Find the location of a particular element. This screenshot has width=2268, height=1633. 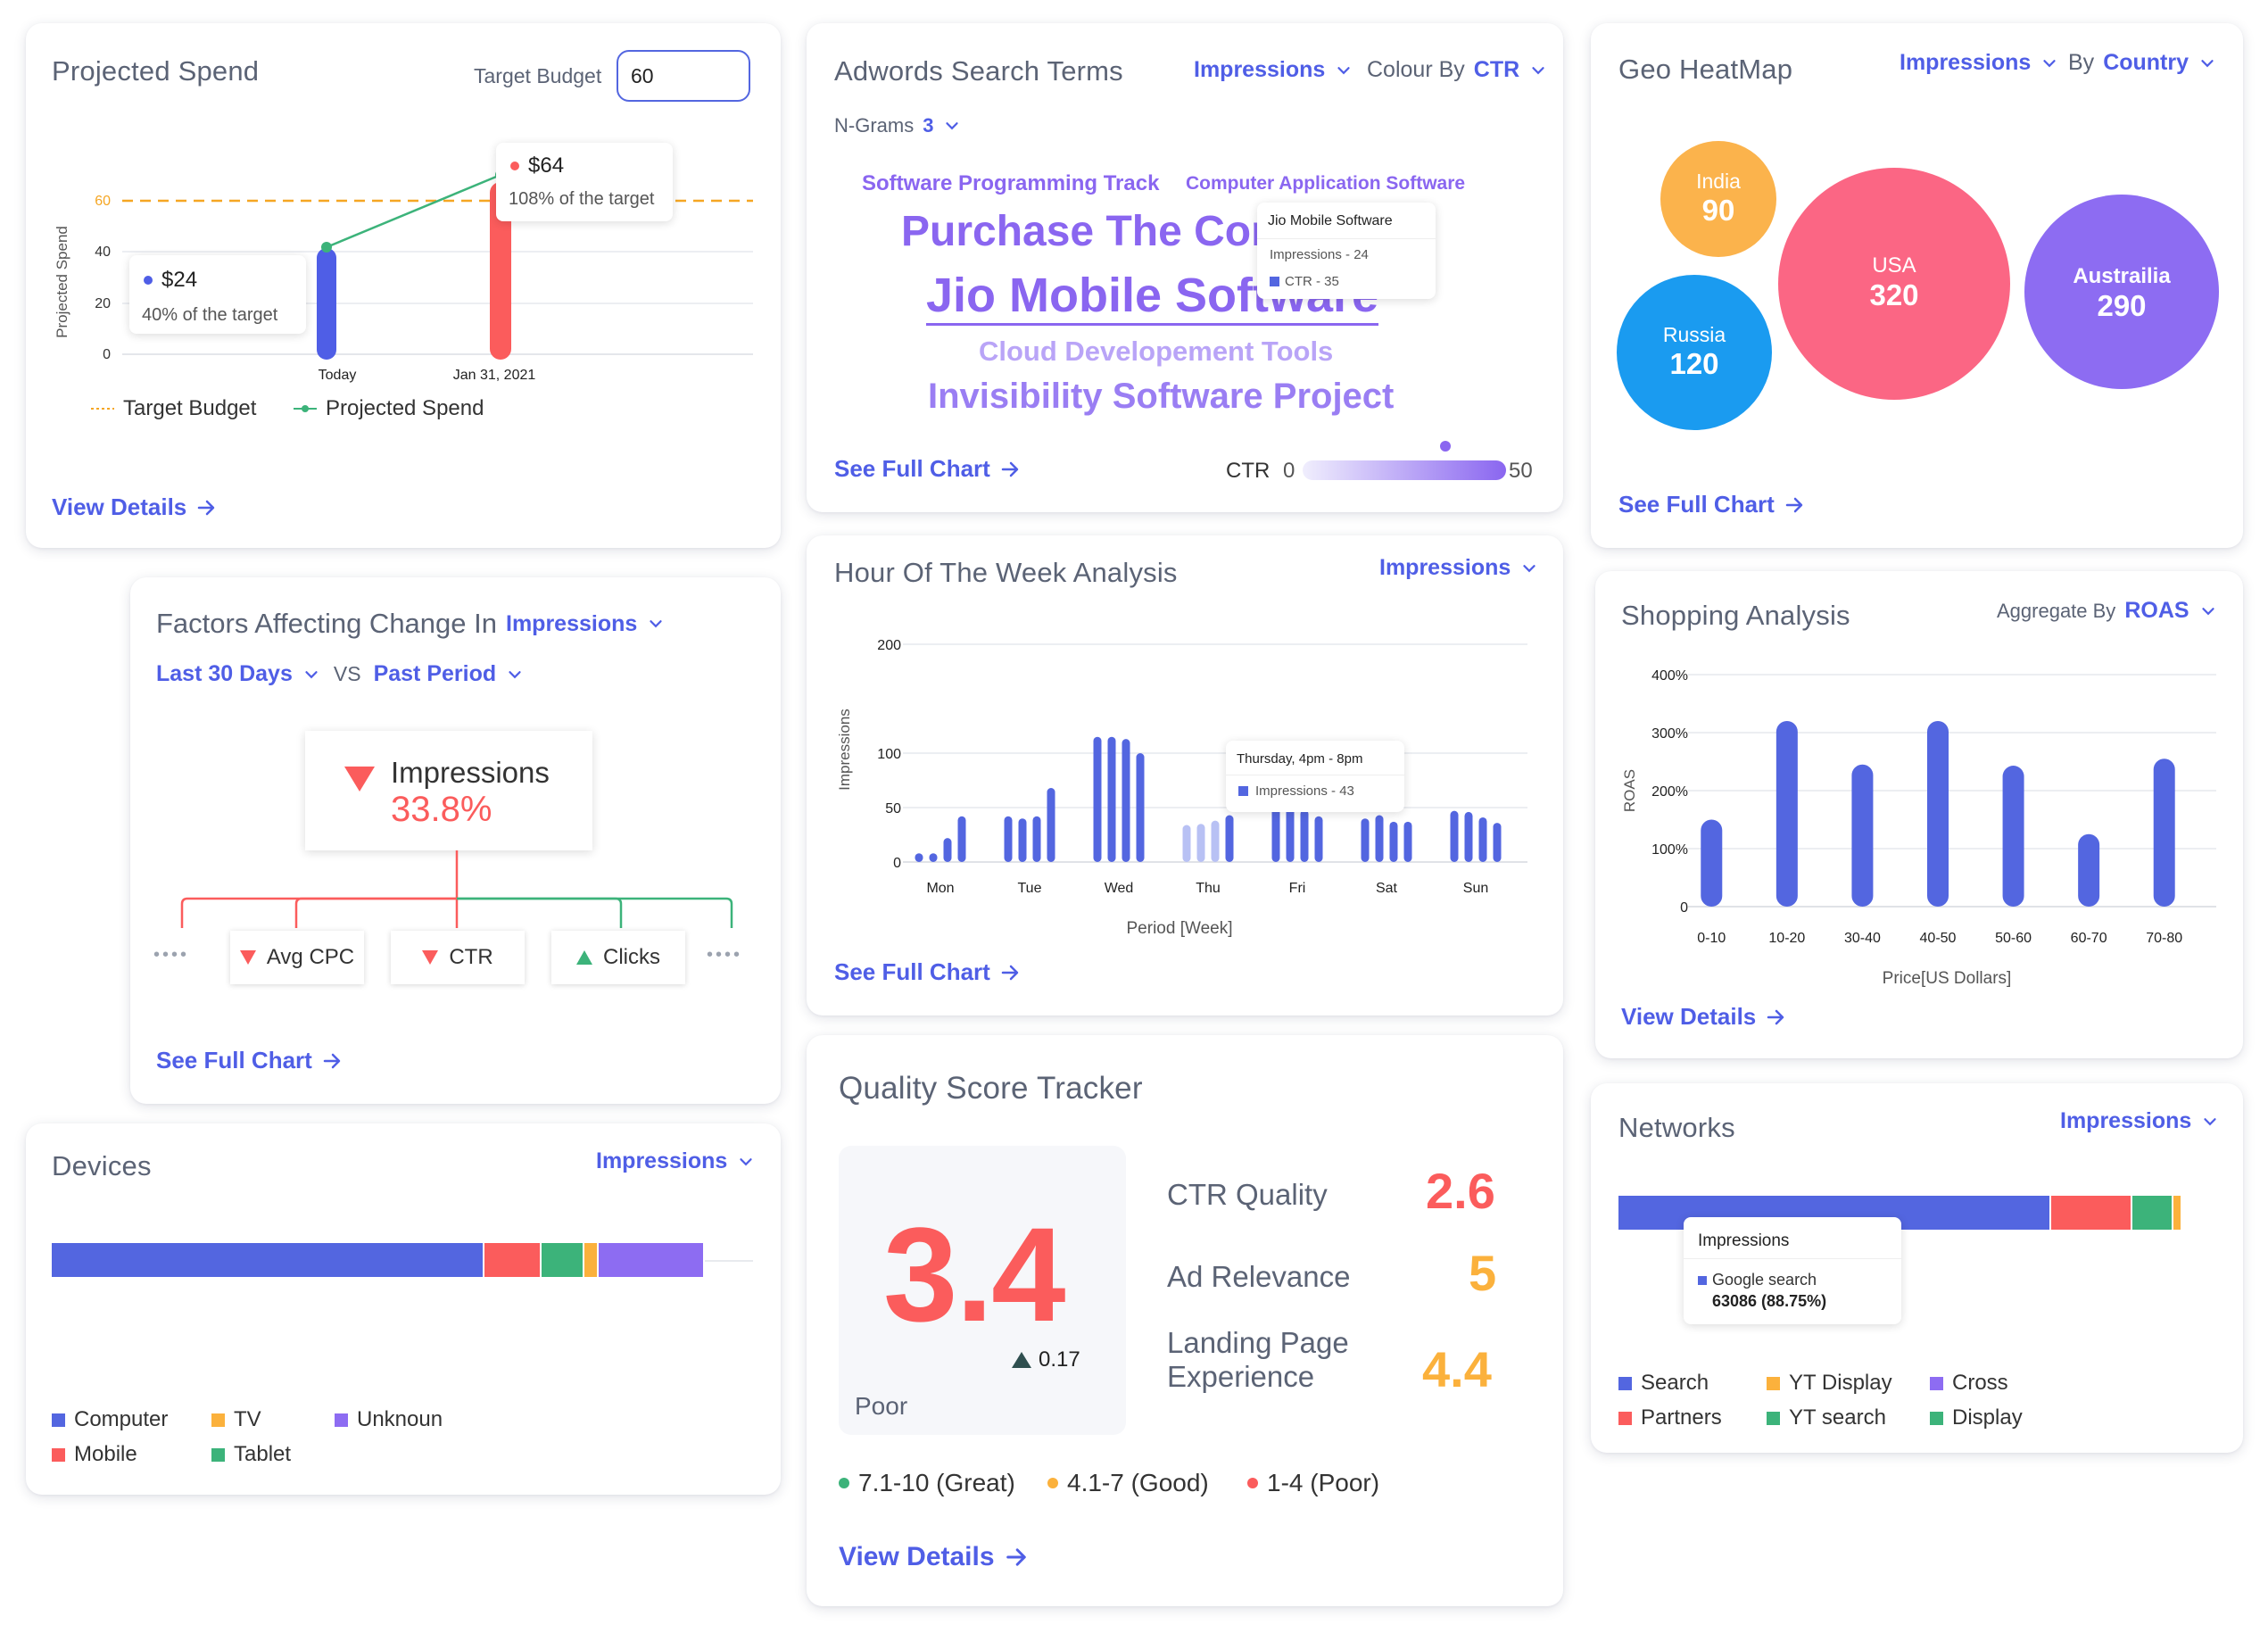

x-tick-label: Mon is located at coordinates (940, 888).